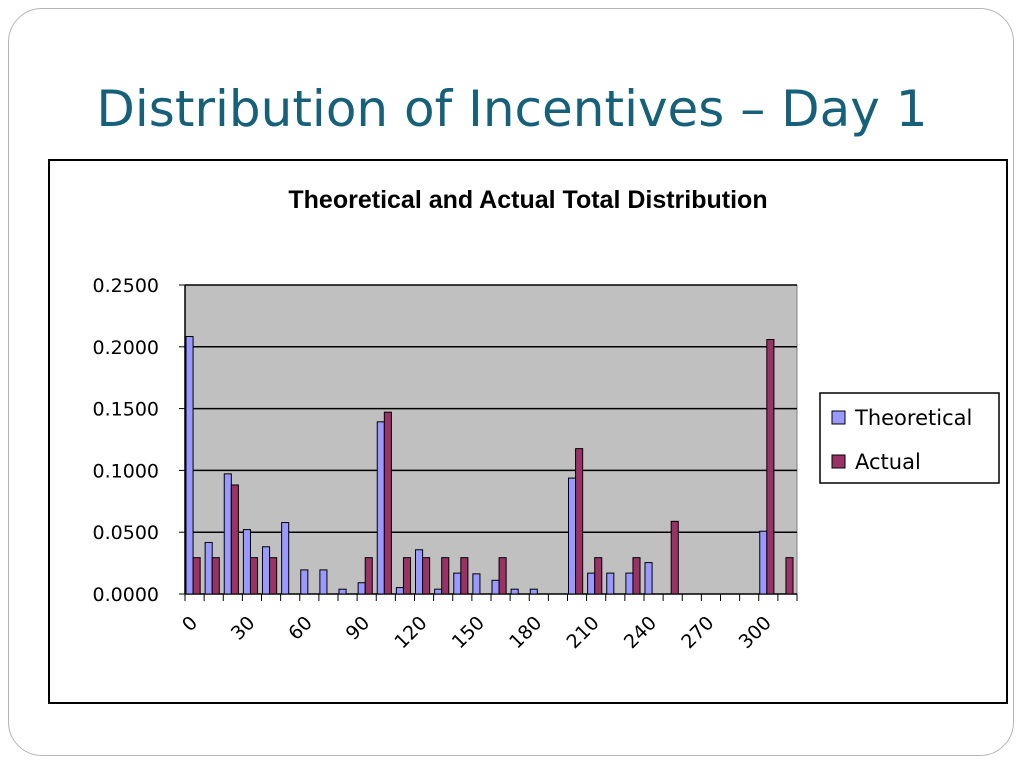  I want to click on x-tick-label: 180, so click(525, 632).